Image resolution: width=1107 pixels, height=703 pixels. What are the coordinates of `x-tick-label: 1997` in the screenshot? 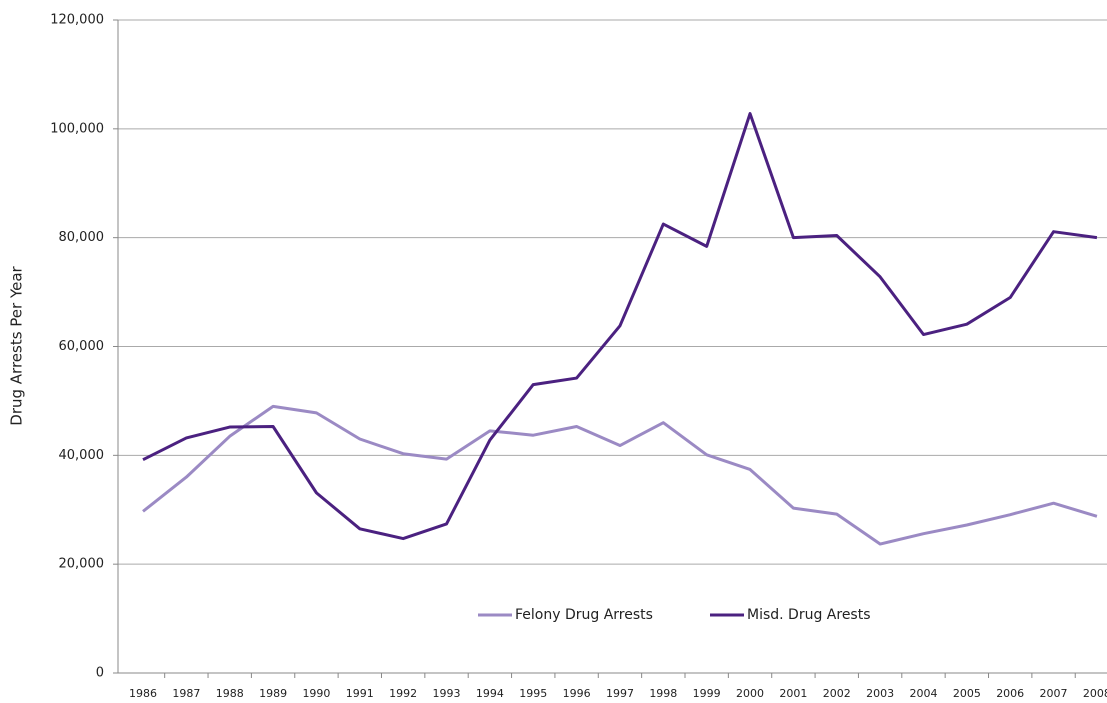 It's located at (620, 693).